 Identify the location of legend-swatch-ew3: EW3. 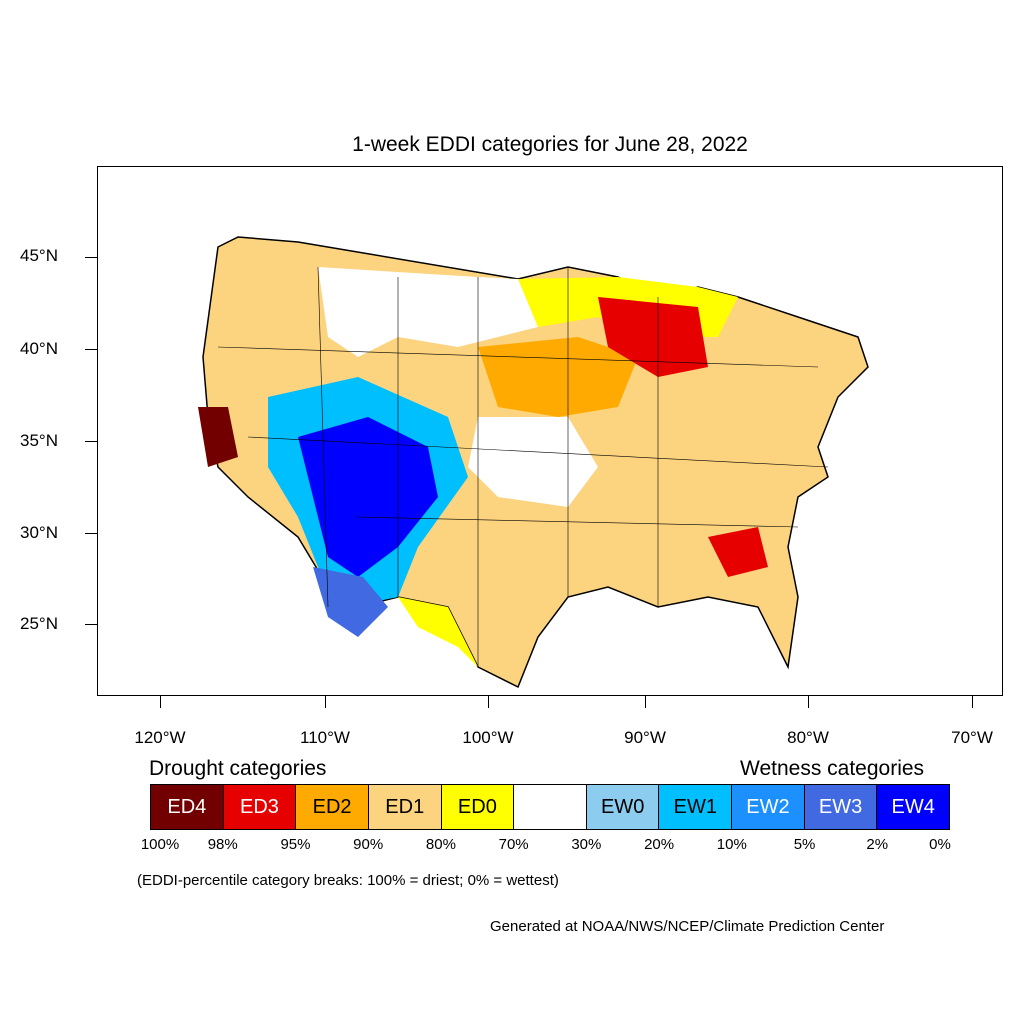
(841, 807).